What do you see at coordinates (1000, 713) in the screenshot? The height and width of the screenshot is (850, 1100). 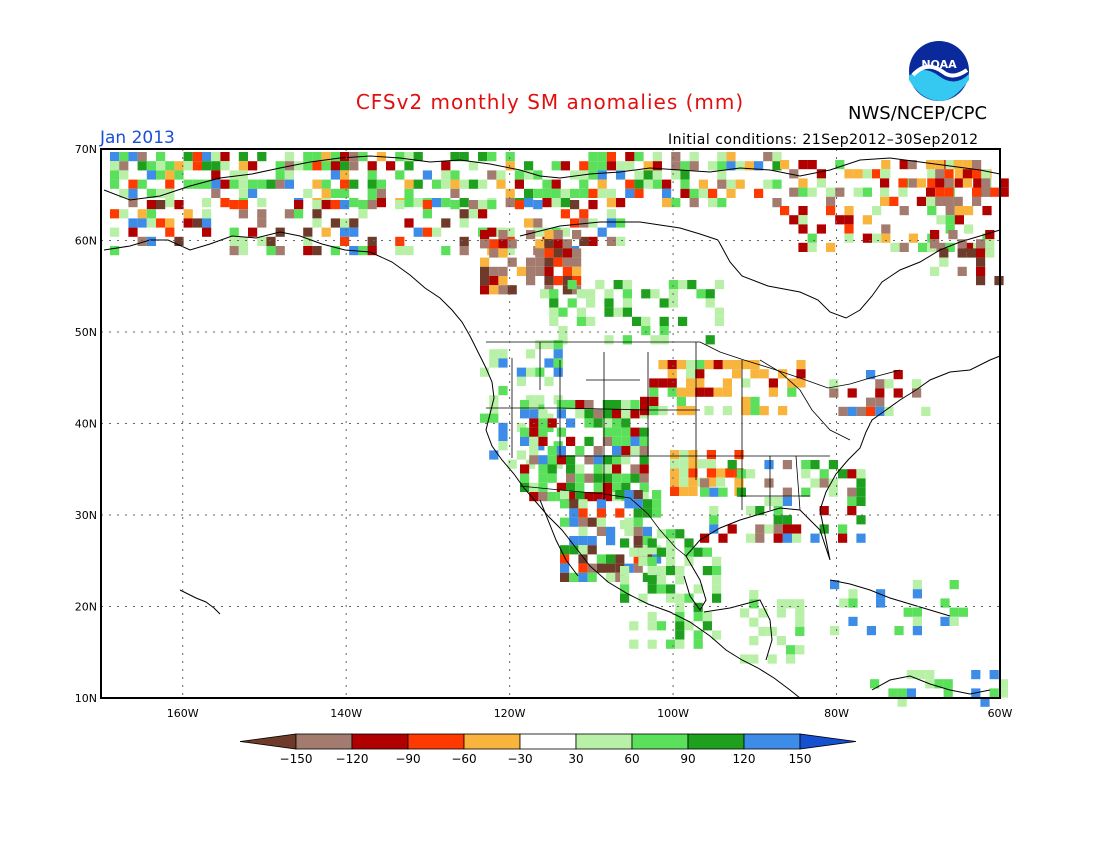 I see `lon-tick-label: 60W` at bounding box center [1000, 713].